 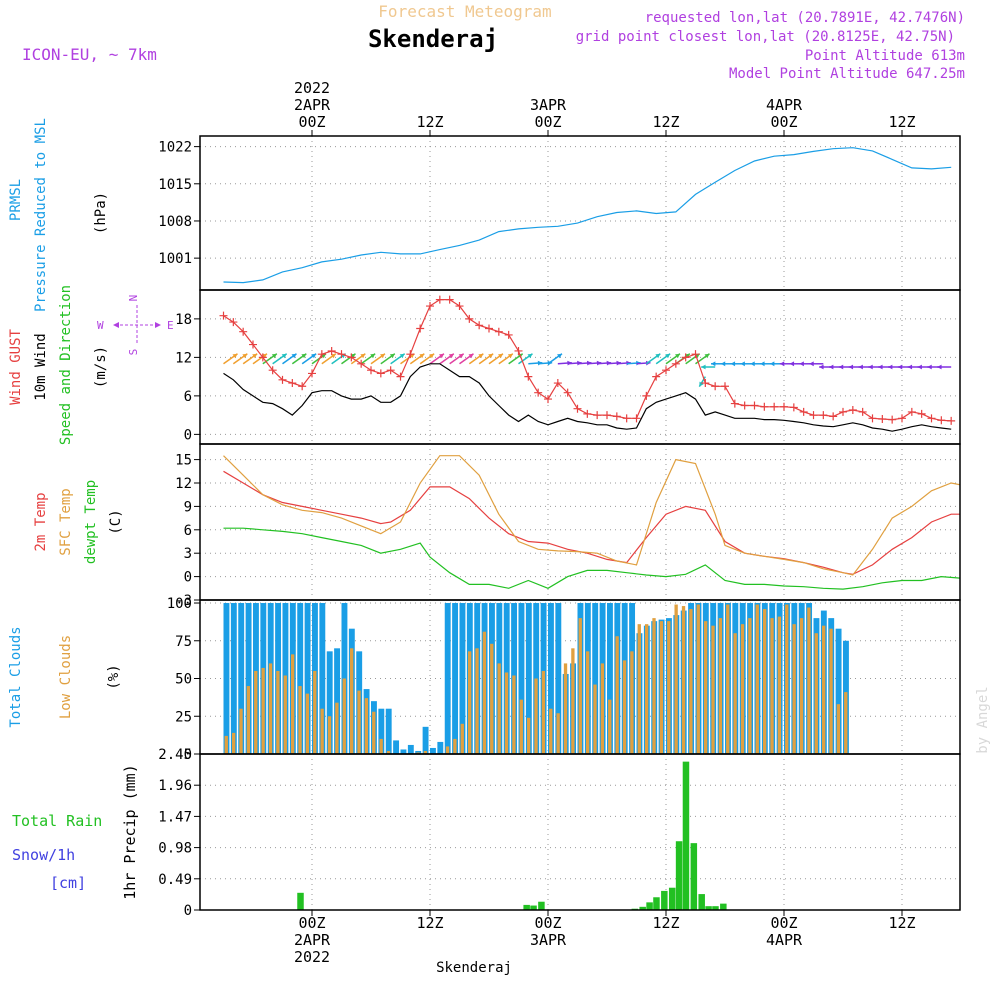 What do you see at coordinates (116, 325) in the screenshot?
I see `compass-arrow-w` at bounding box center [116, 325].